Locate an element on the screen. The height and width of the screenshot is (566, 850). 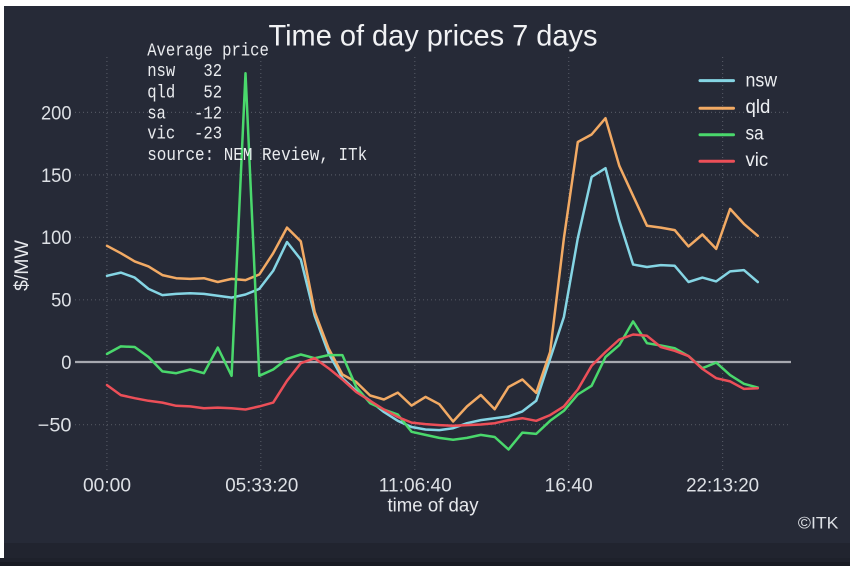
svg-text: nsw 32 is located at coordinates (184, 72).